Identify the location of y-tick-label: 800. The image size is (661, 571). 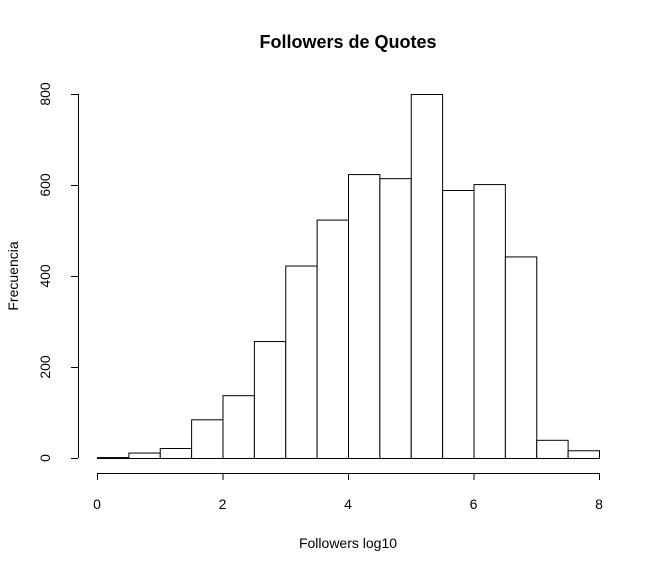
(45, 94).